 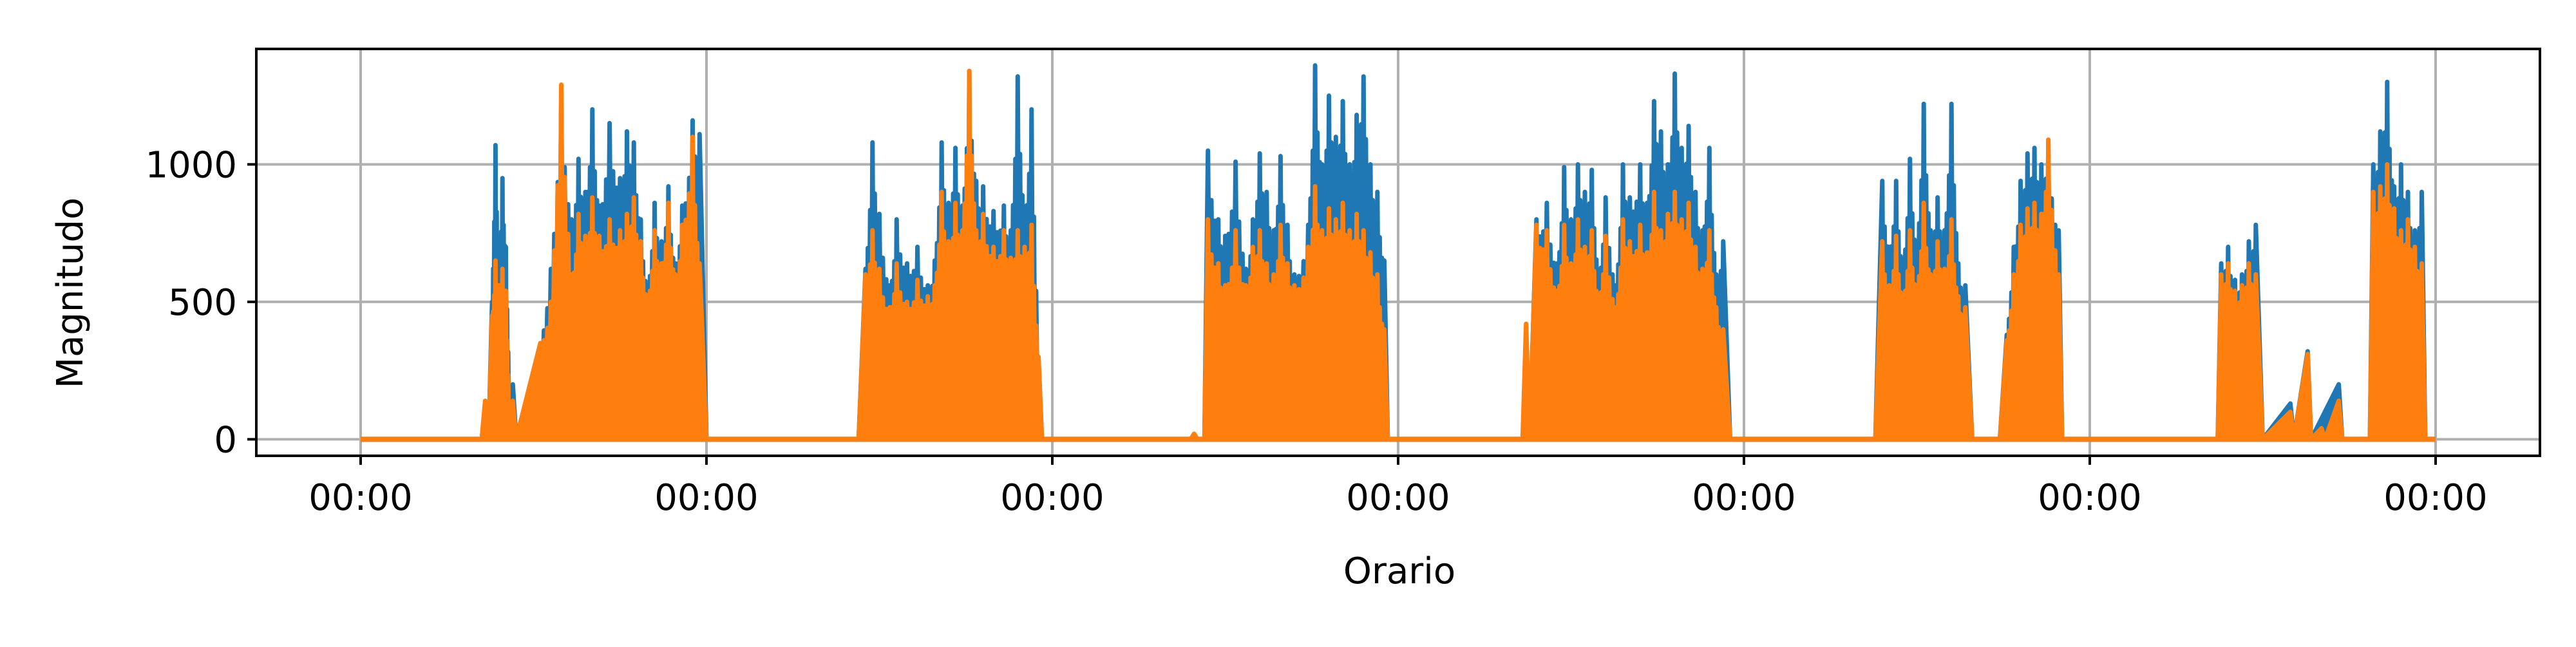 What do you see at coordinates (191, 165) in the screenshot?
I see `y-tick-label: 1000` at bounding box center [191, 165].